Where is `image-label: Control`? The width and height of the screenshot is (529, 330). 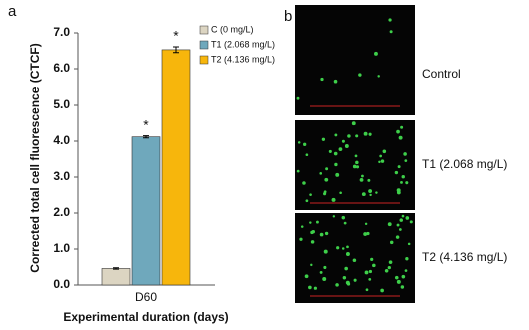
image-label: Control is located at coordinates (441, 74).